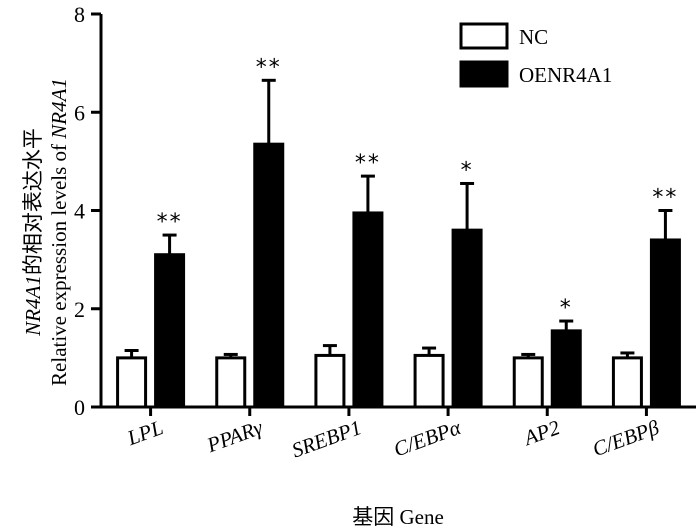 This screenshot has width=700, height=532. Describe the element at coordinates (427, 438) in the screenshot. I see `x-tick-label-c-ebp: C/EBPα` at that location.